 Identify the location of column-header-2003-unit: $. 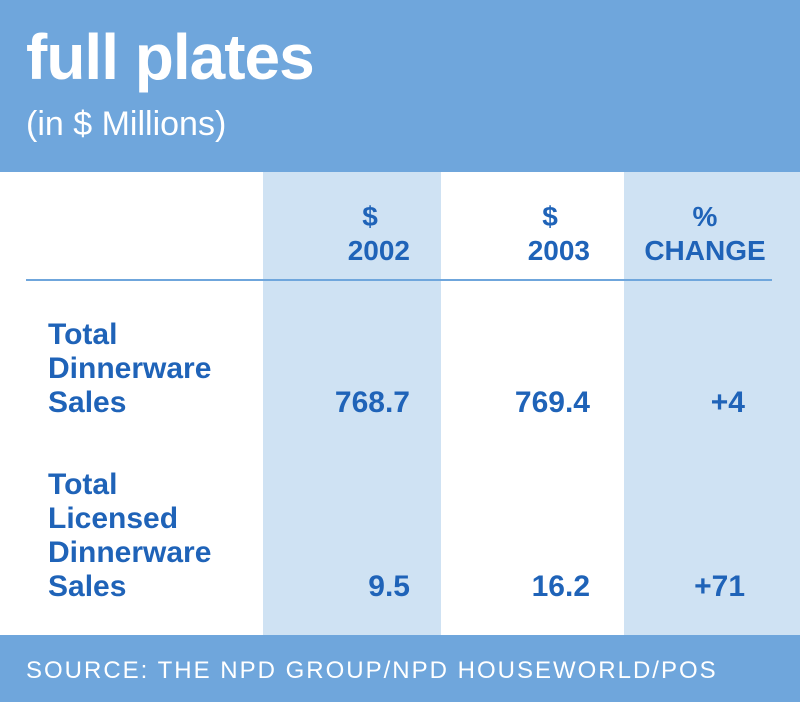
(550, 216).